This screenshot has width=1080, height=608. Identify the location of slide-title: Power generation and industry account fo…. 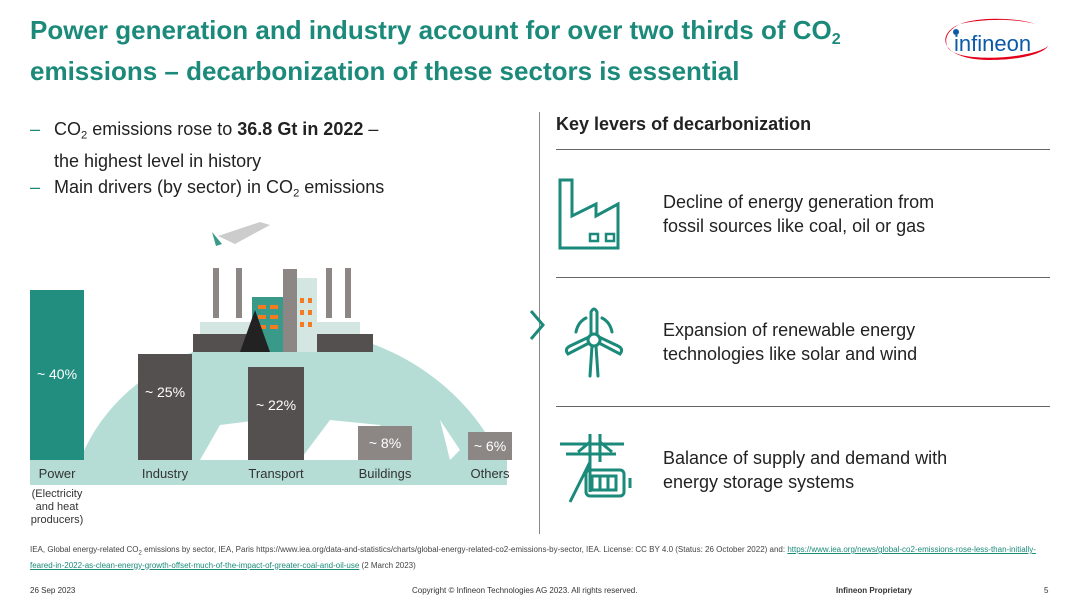
(470, 50).